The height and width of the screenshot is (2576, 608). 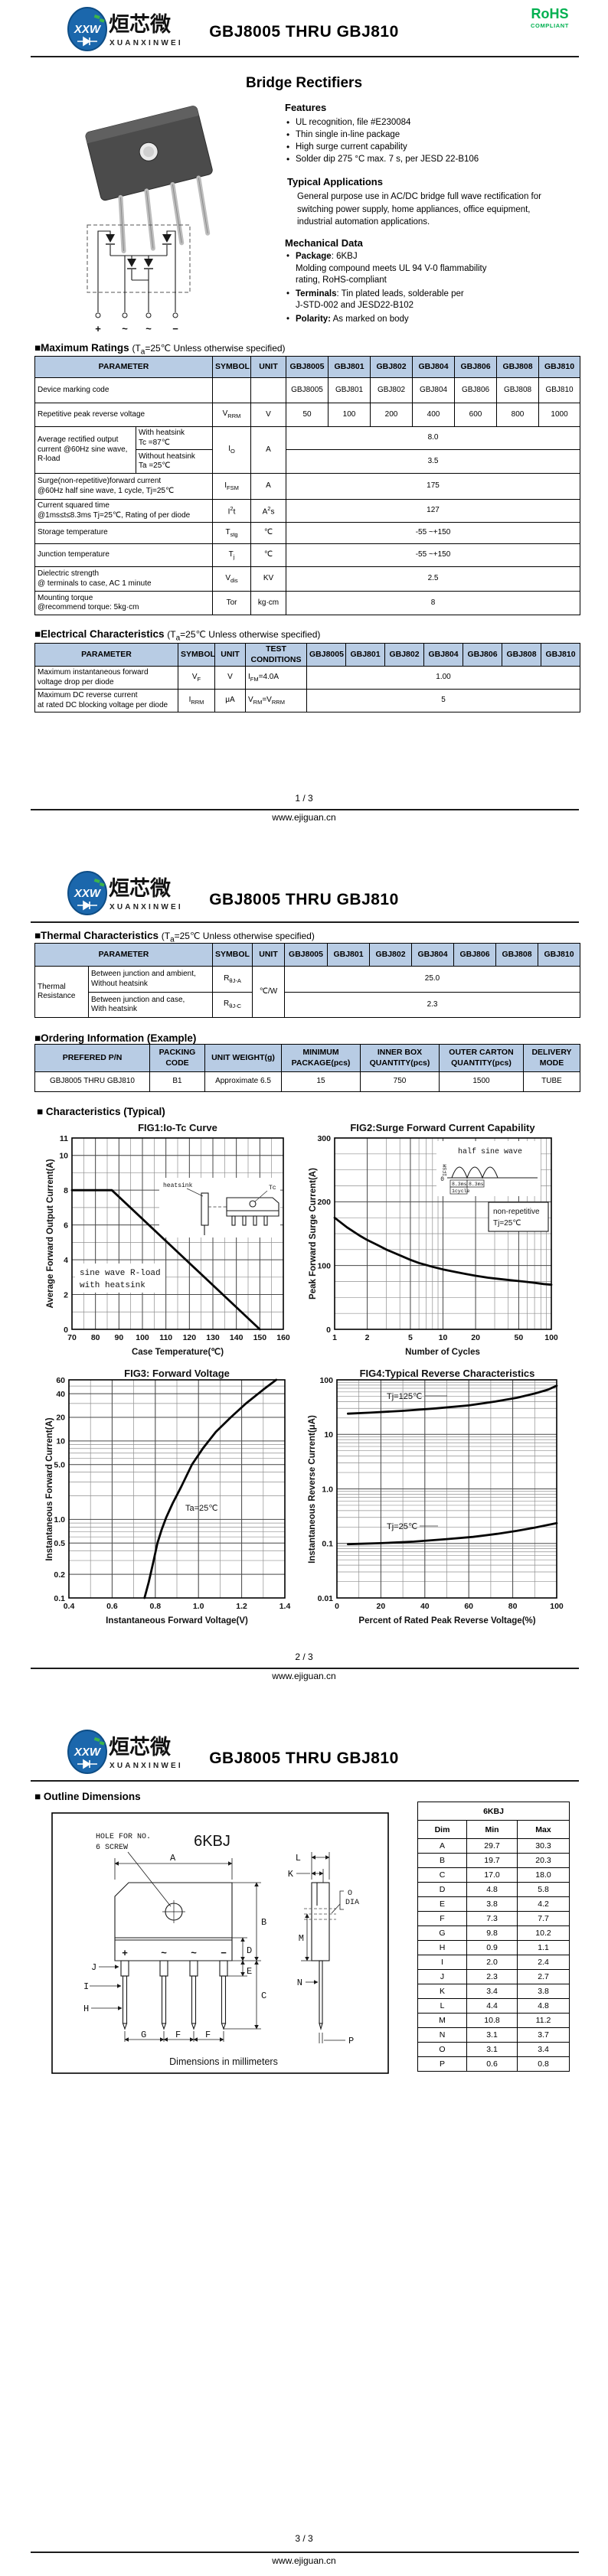 What do you see at coordinates (98, 328) in the screenshot?
I see `terminal-plus: +` at bounding box center [98, 328].